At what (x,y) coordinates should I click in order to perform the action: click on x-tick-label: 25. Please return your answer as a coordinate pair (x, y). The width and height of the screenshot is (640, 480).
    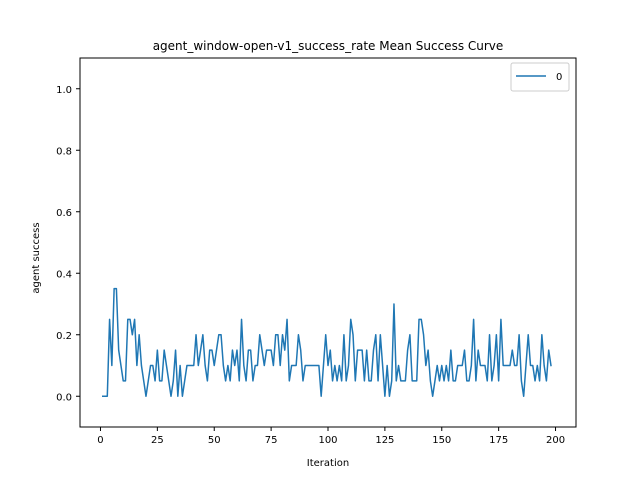
    Looking at the image, I should click on (157, 440).